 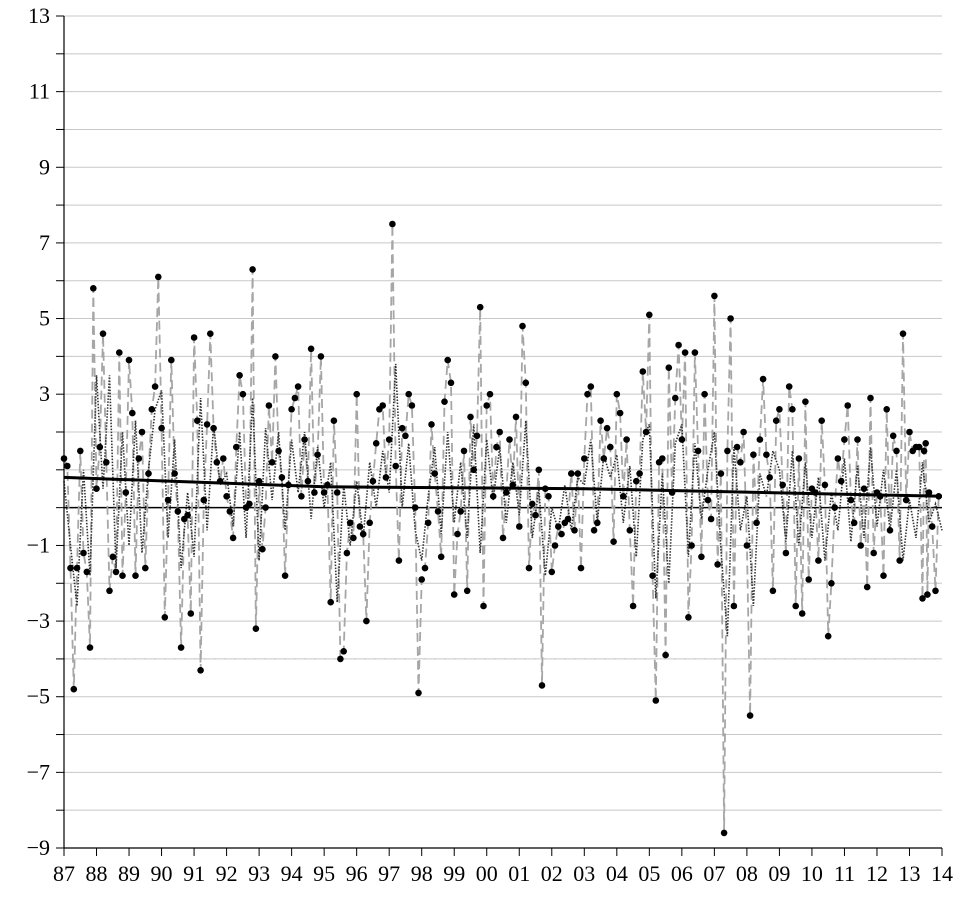 What do you see at coordinates (38, 431) in the screenshot?
I see `y-axis-tick-labels: 13 11 9 7 5 3 −1 −3 −5 −7 −9` at bounding box center [38, 431].